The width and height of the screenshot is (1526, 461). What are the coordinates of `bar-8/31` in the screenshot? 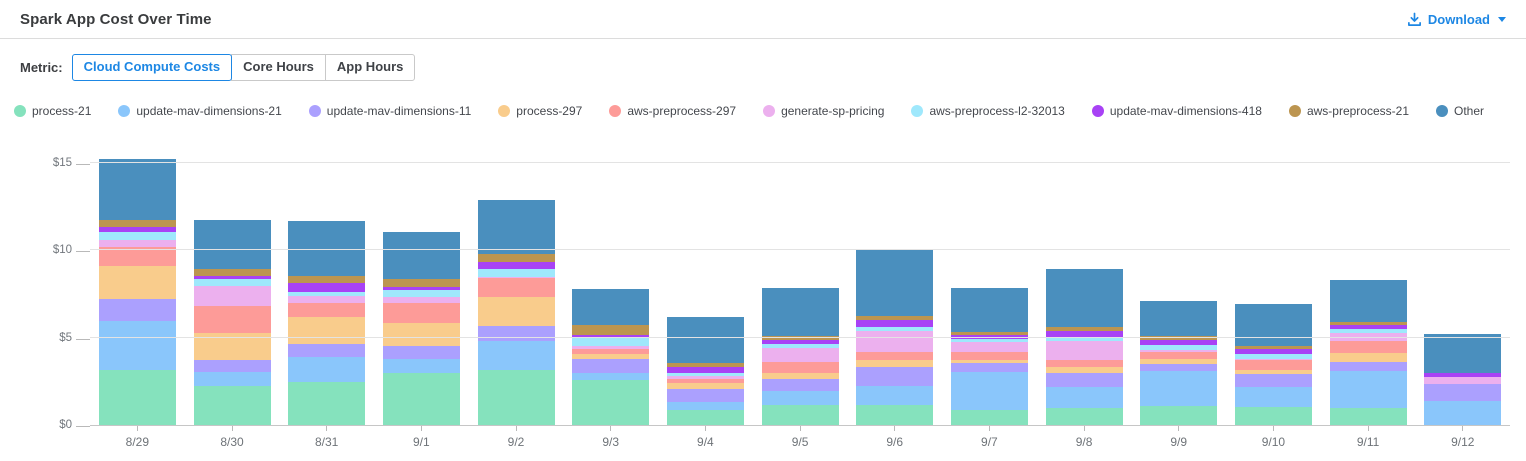 It's located at (327, 323).